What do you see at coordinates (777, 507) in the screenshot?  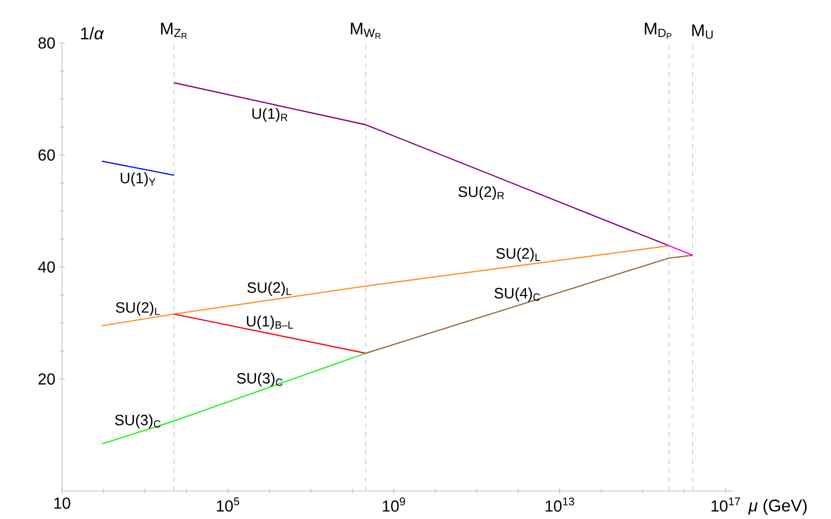 I see `x-axis-title: μ (GeV)` at bounding box center [777, 507].